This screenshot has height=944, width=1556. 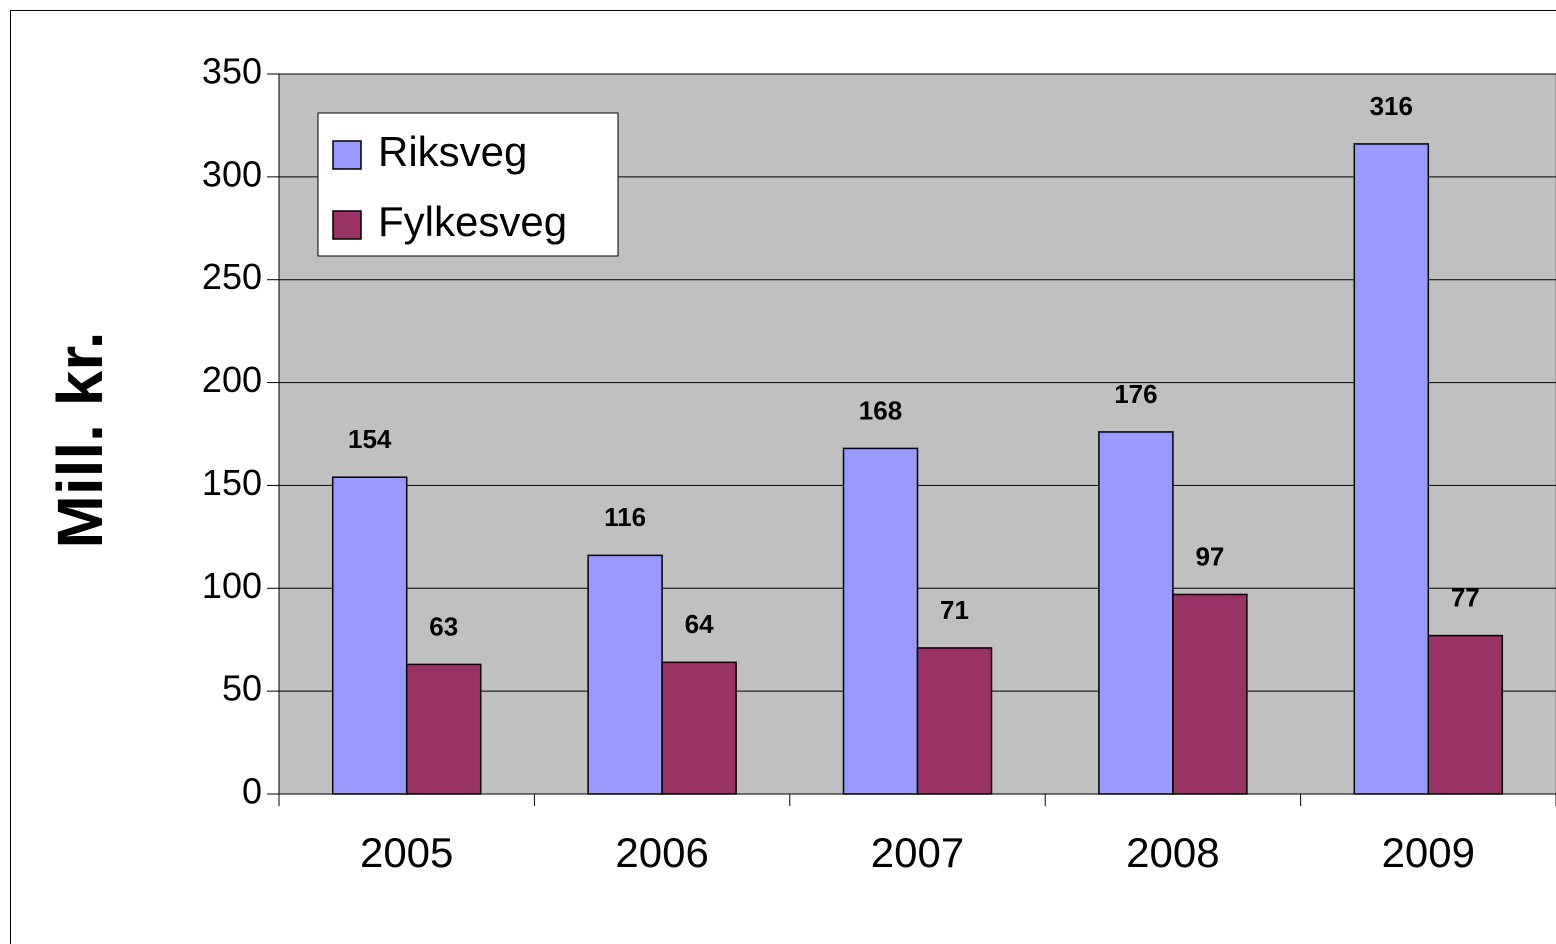 What do you see at coordinates (1135, 394) in the screenshot?
I see `data-label: 176` at bounding box center [1135, 394].